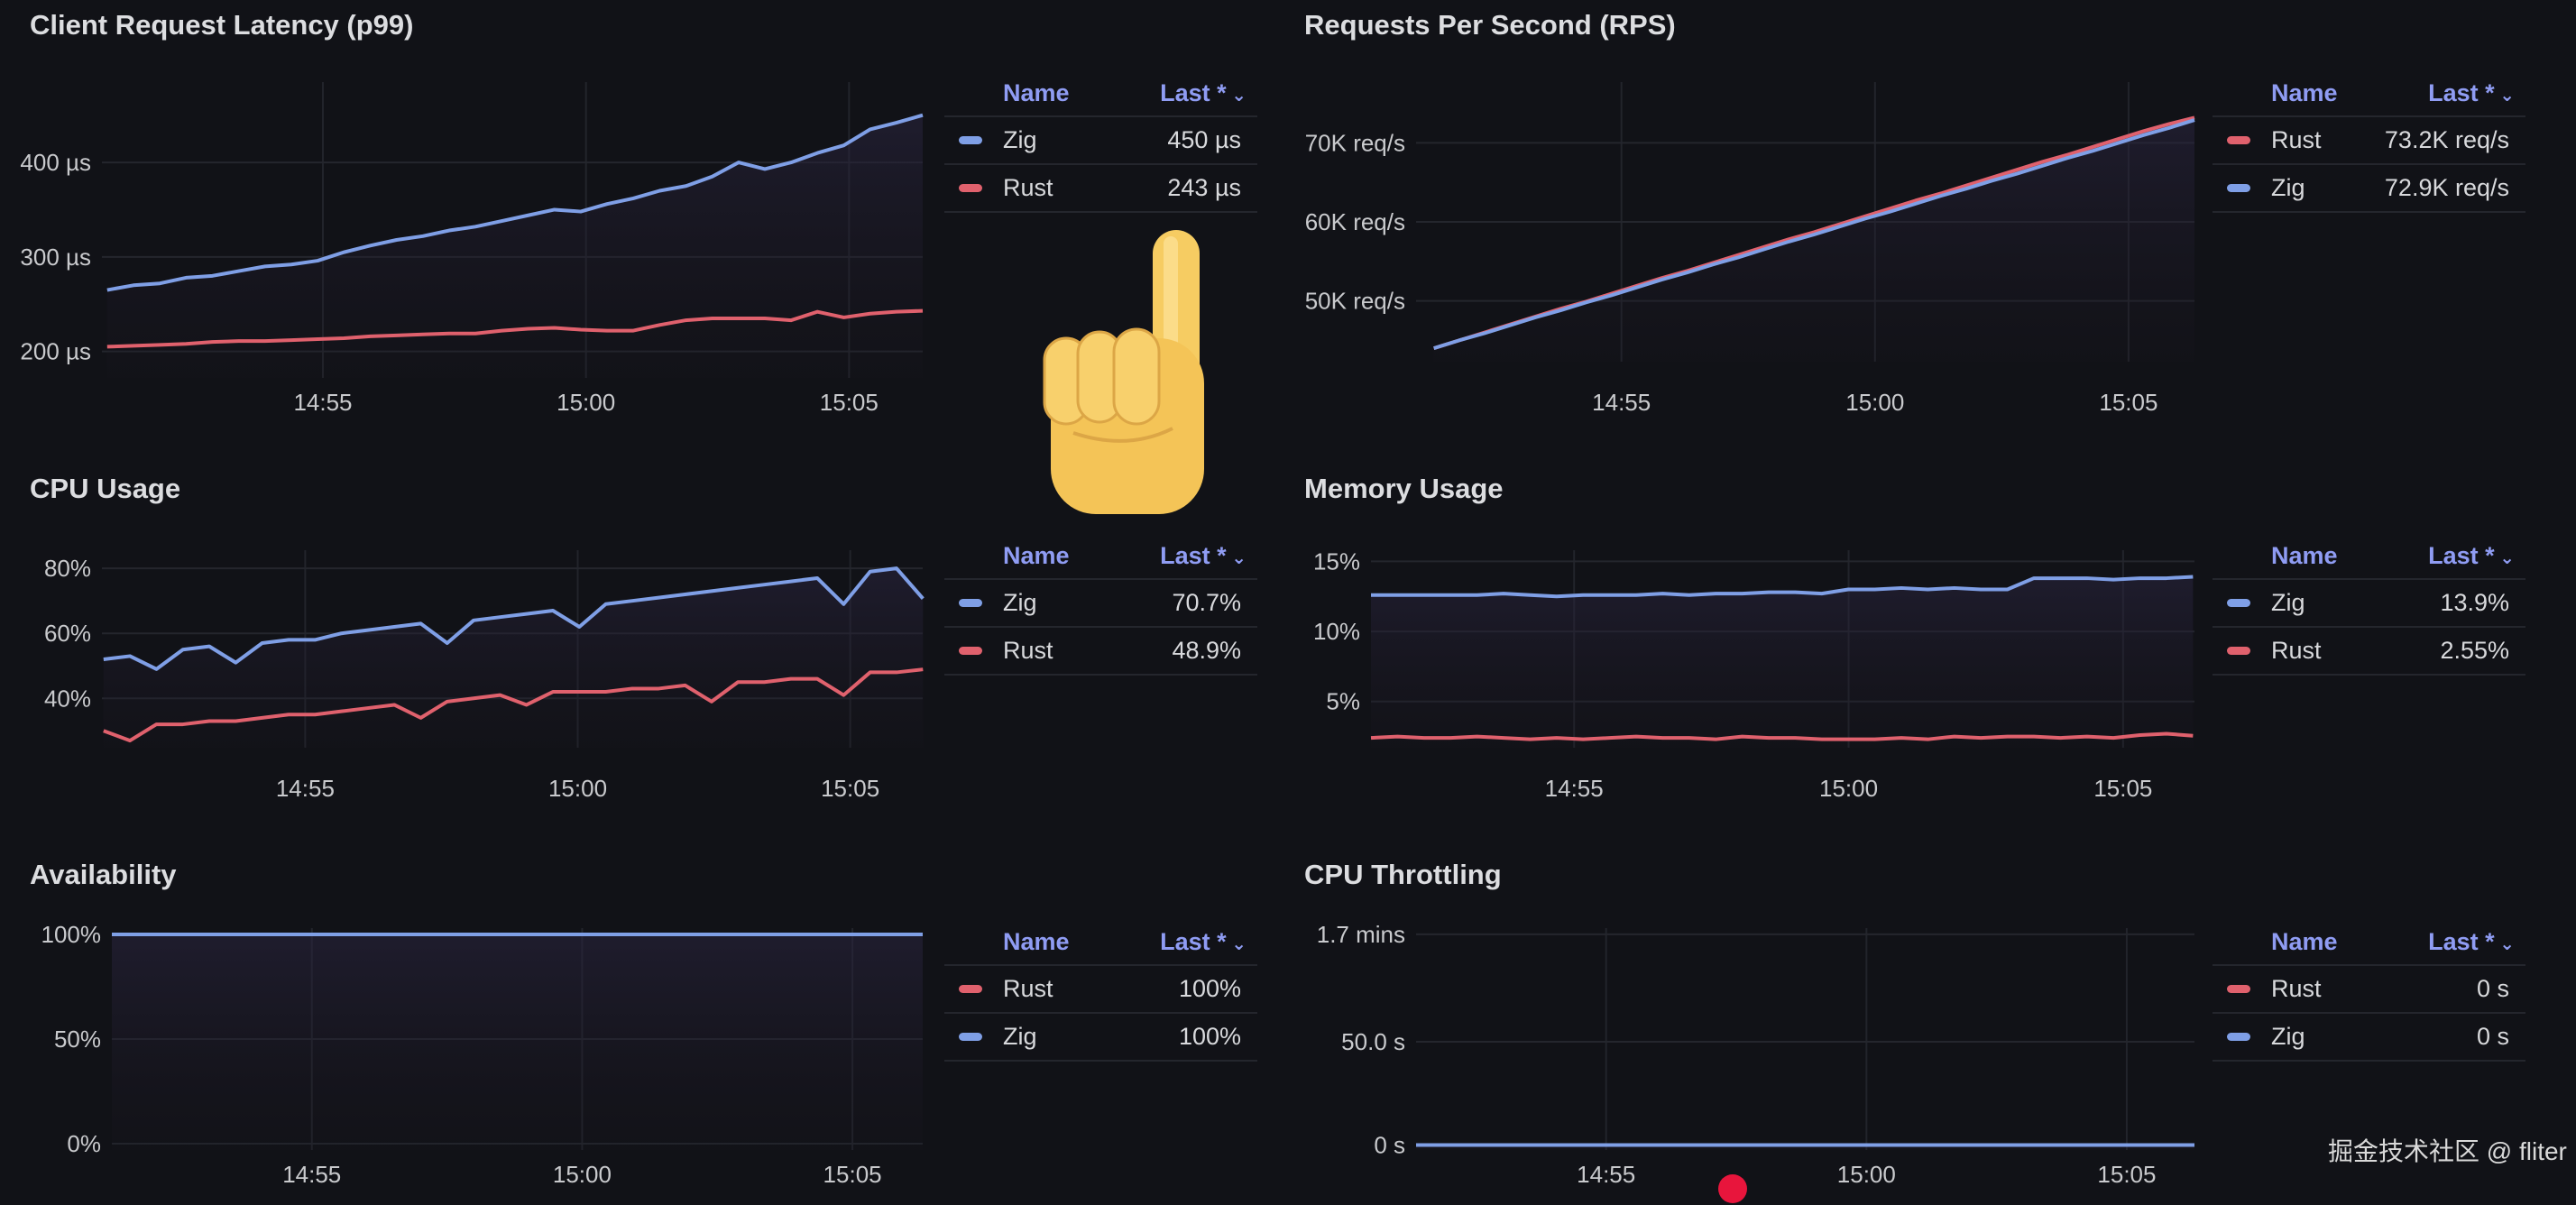  I want to click on availability-panel-title: Availability, so click(103, 875).